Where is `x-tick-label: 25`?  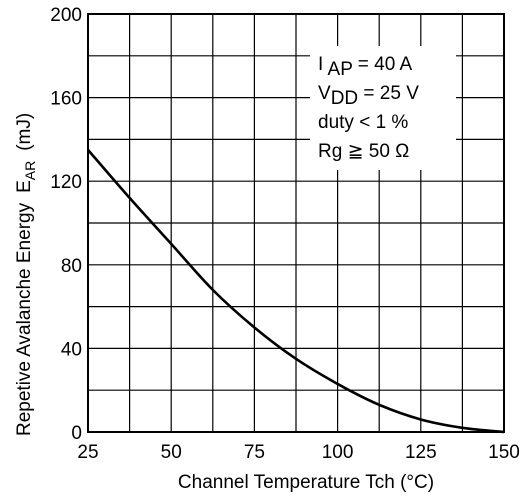
x-tick-label: 25 is located at coordinates (87, 452).